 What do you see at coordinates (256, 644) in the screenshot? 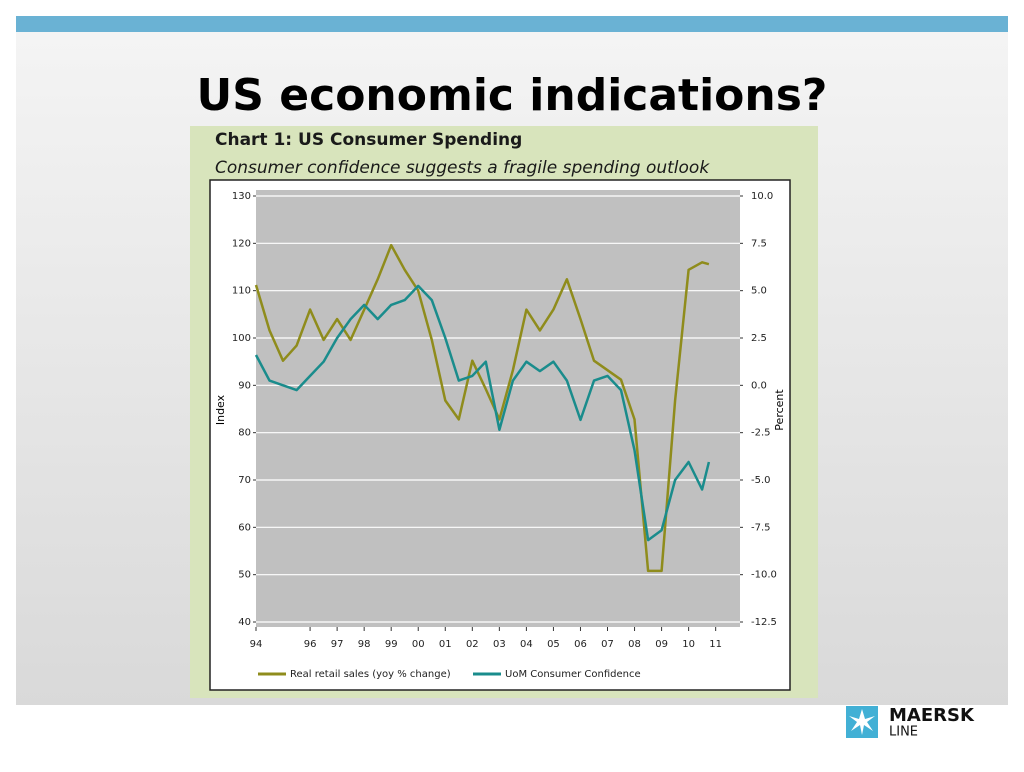
I see `x-tick-label: 94` at bounding box center [256, 644].